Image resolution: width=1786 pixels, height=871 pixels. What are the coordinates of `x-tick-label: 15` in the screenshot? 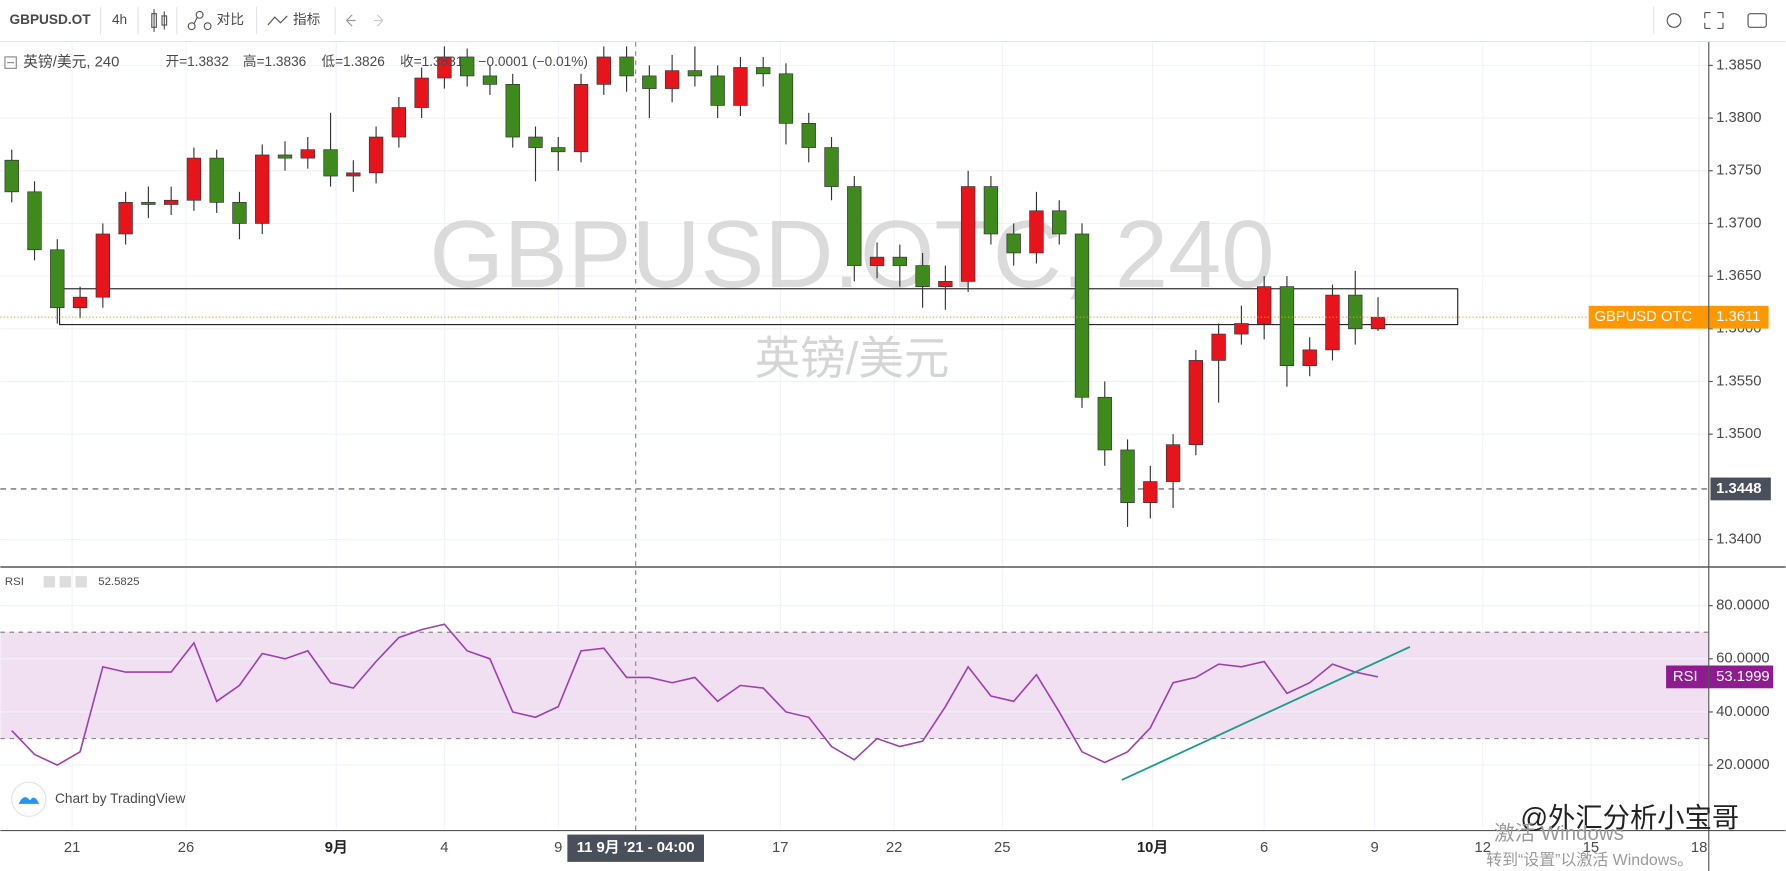 It's located at (1591, 848).